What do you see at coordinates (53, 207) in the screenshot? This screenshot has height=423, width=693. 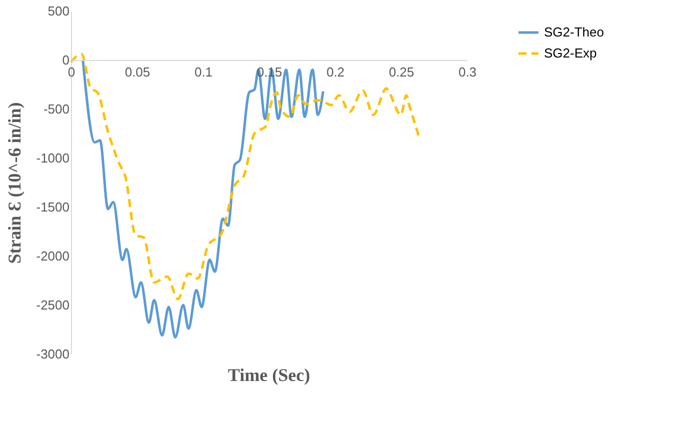 I see `y-tick-label: -1500` at bounding box center [53, 207].